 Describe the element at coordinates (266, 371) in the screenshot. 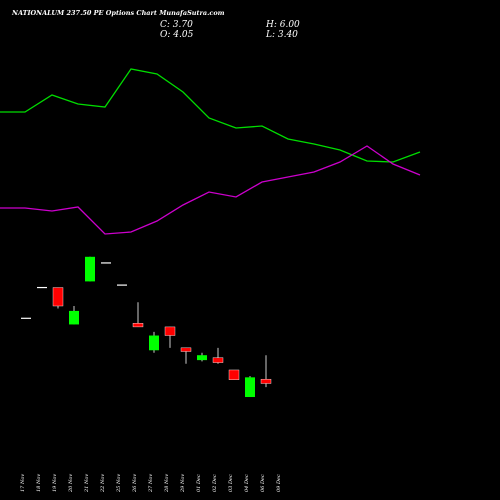

I see `candle-06-dec` at that location.